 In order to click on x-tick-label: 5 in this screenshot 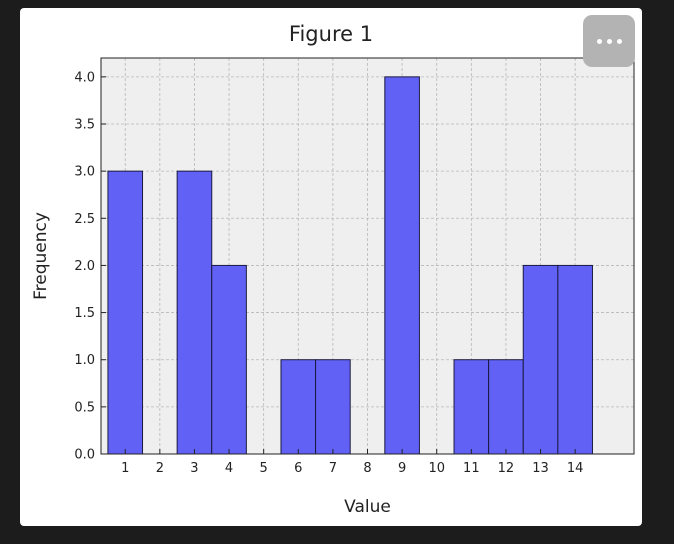, I will do `click(264, 468)`.